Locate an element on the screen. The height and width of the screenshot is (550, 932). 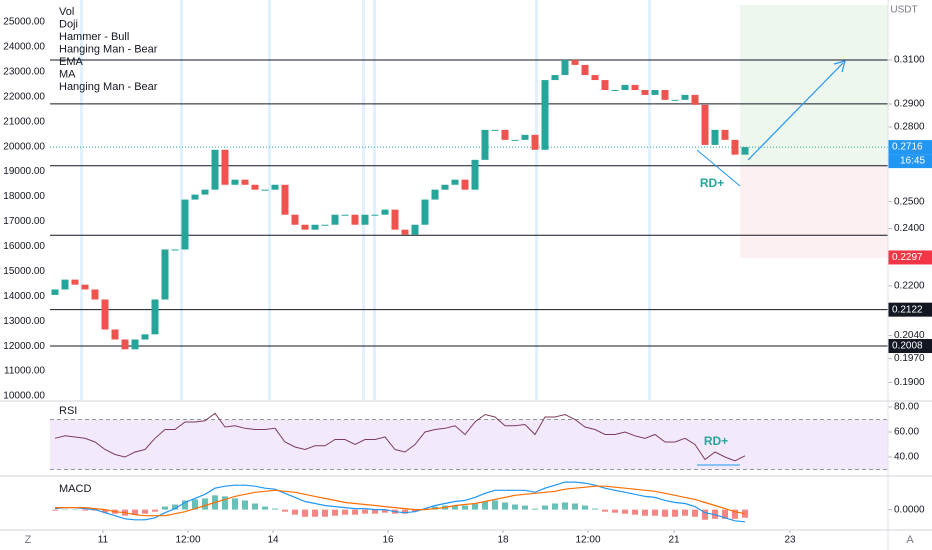
countdown: 16:45 is located at coordinates (912, 161).